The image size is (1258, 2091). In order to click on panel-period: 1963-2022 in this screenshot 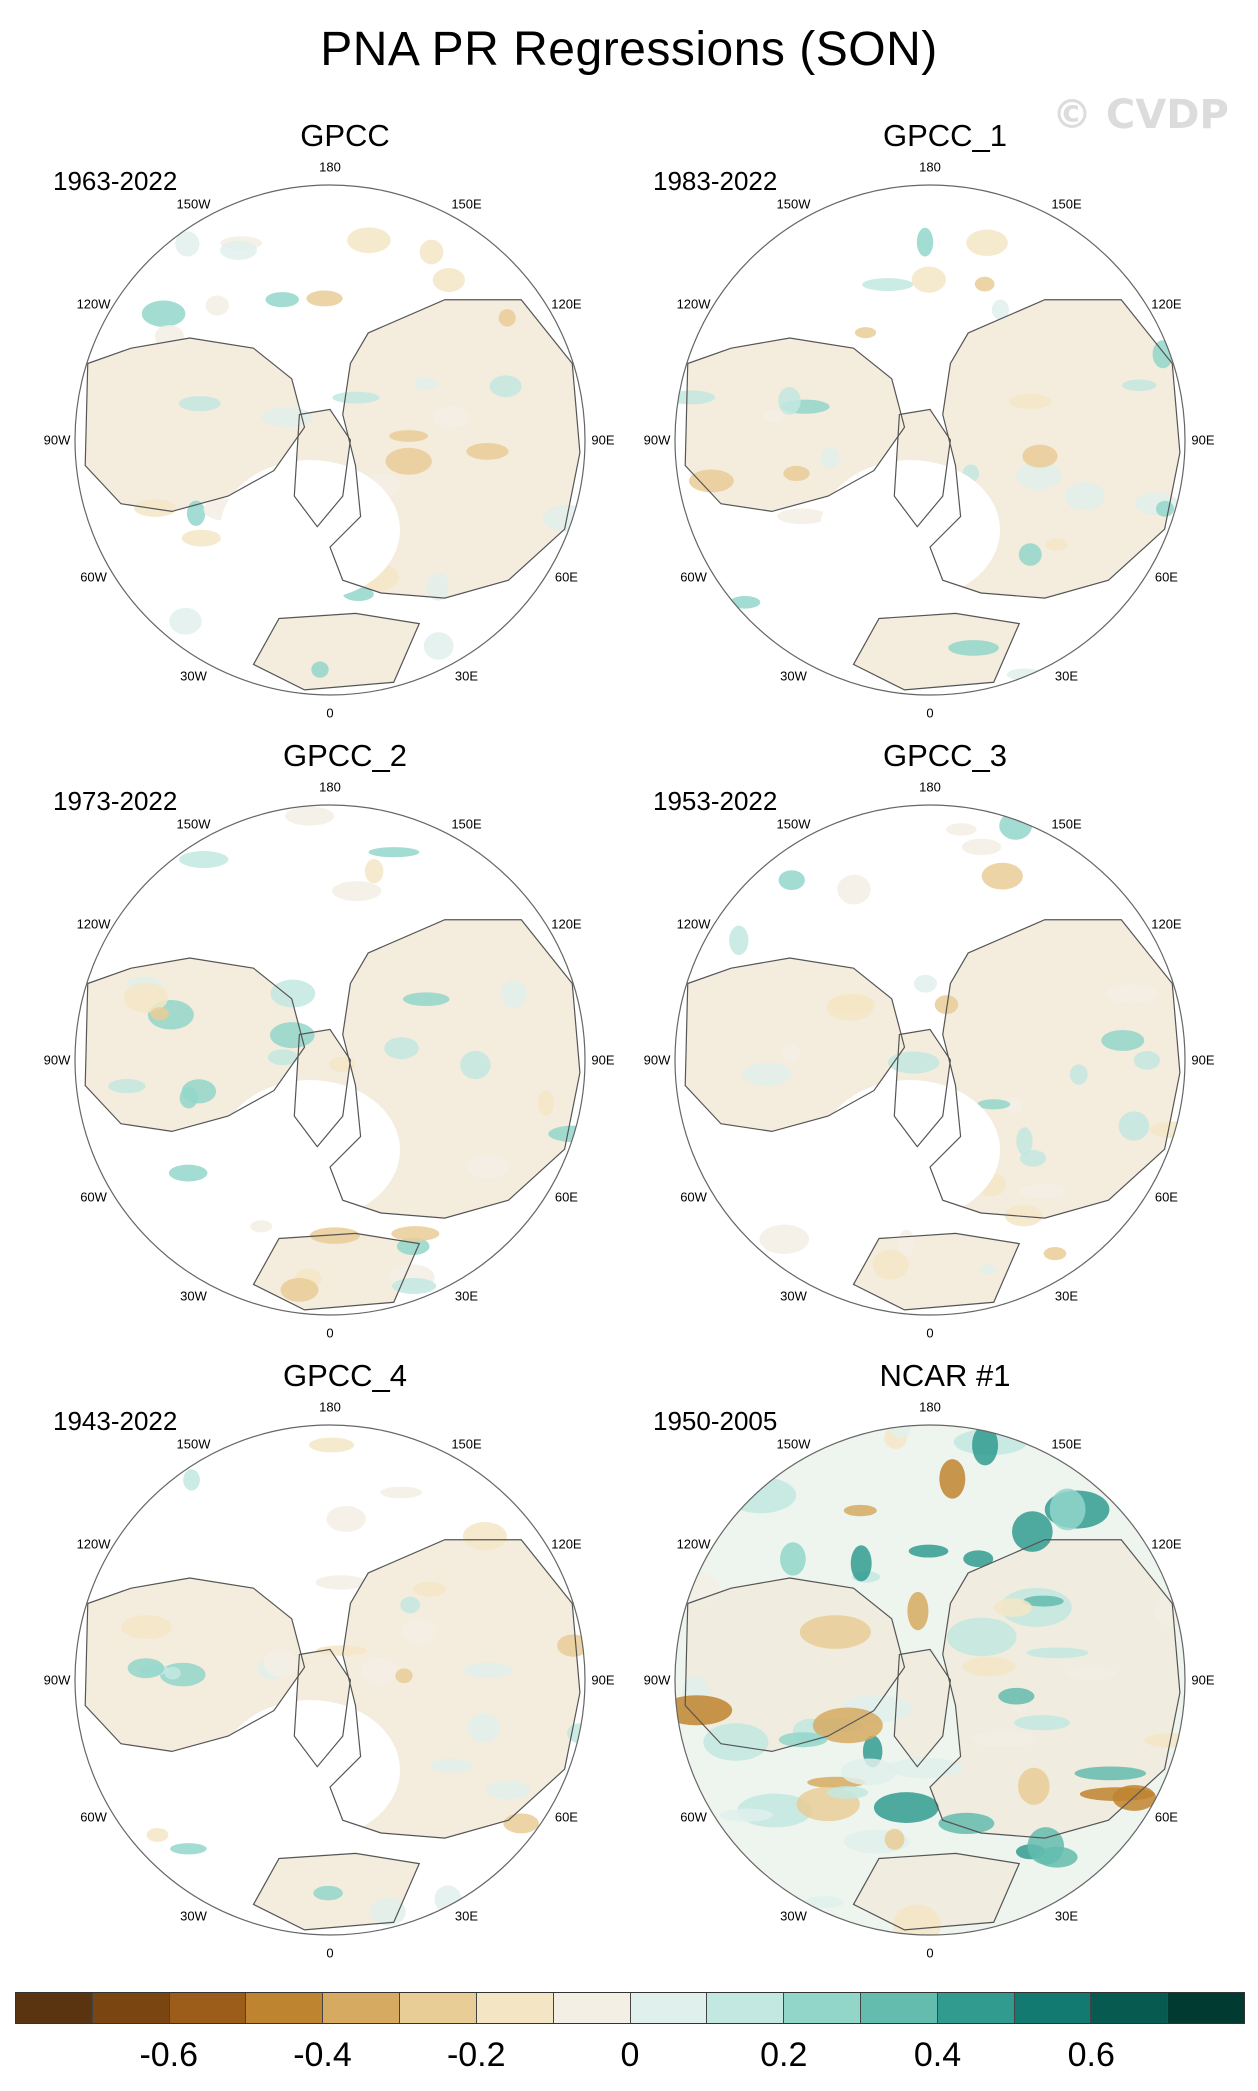, I will do `click(115, 181)`.